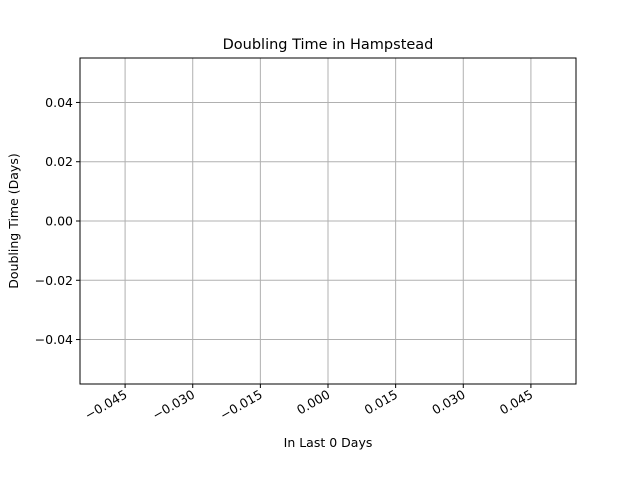 The image size is (640, 480). I want to click on y-tick-label: −0.02, so click(54, 280).